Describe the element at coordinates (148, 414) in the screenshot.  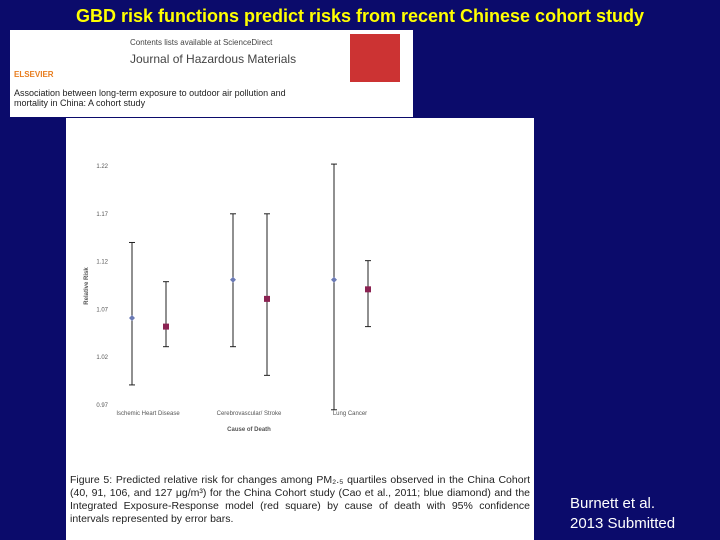
I see `x-tick-label: Ischemic Heart Disease` at that location.